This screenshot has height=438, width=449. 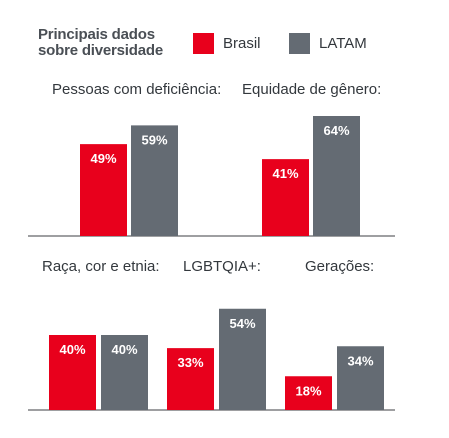 I want to click on legend-swatch-latam, so click(x=299, y=43).